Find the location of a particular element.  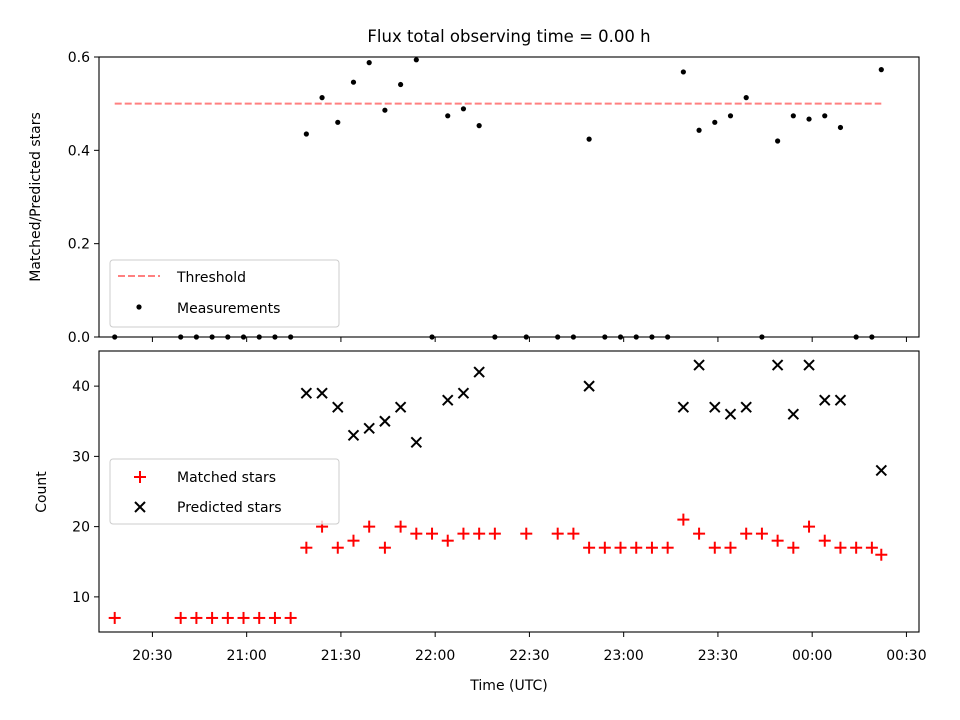

x-tick-label: 00:00 is located at coordinates (812, 656).